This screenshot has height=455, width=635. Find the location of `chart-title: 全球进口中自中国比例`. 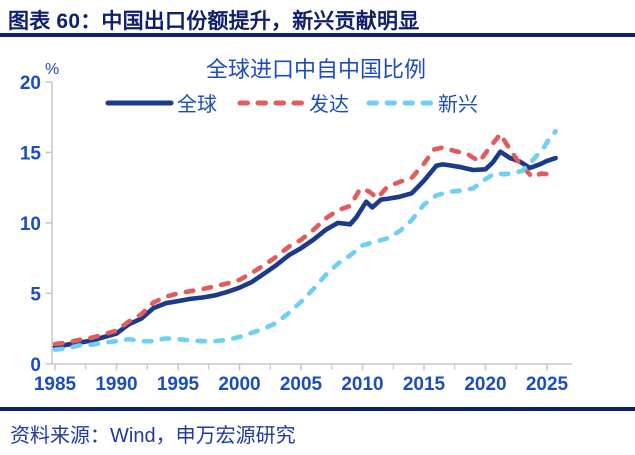

chart-title: 全球进口中自中国比例 is located at coordinates (316, 69).